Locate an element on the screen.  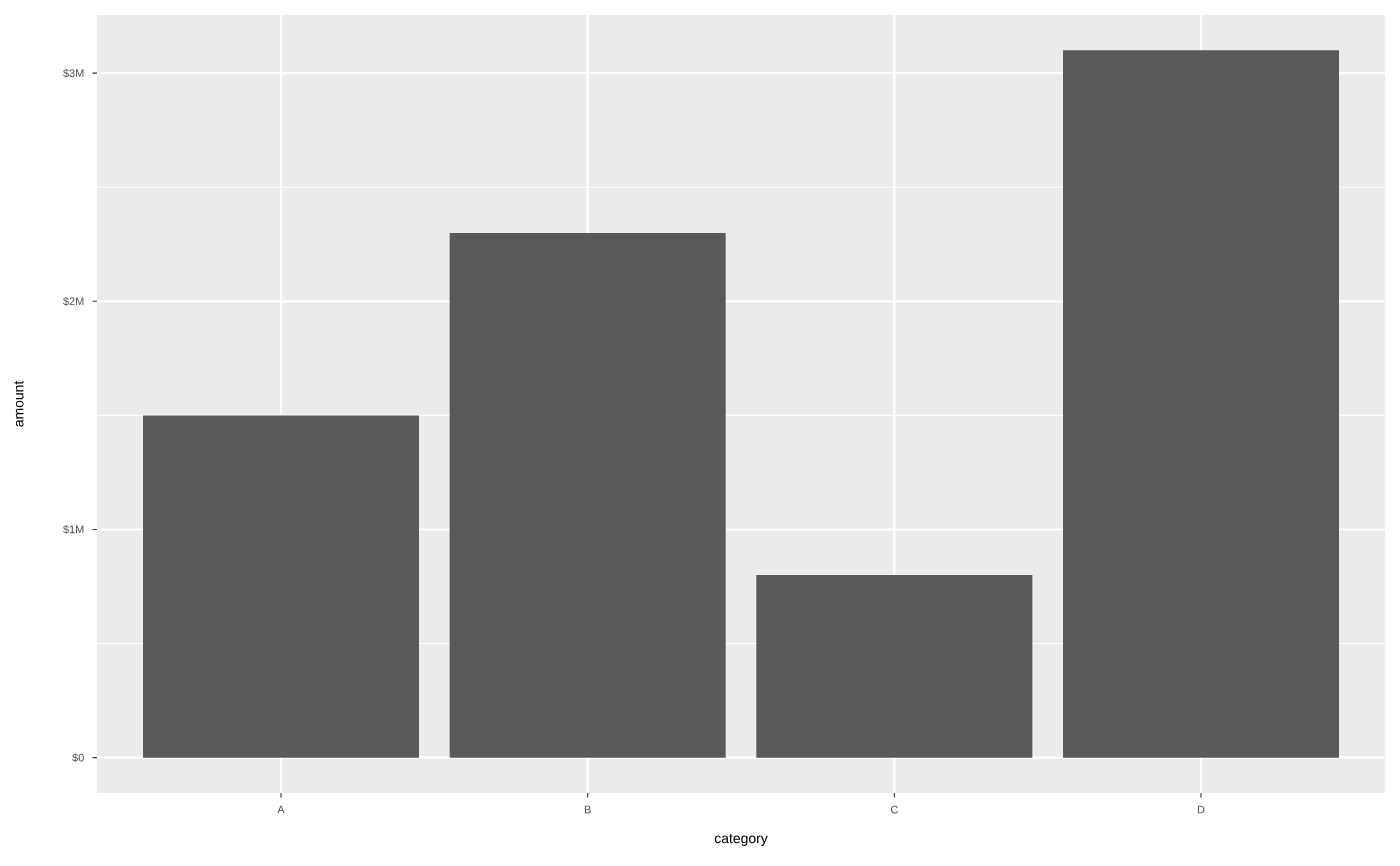
x-axis-title: category is located at coordinates (741, 840).